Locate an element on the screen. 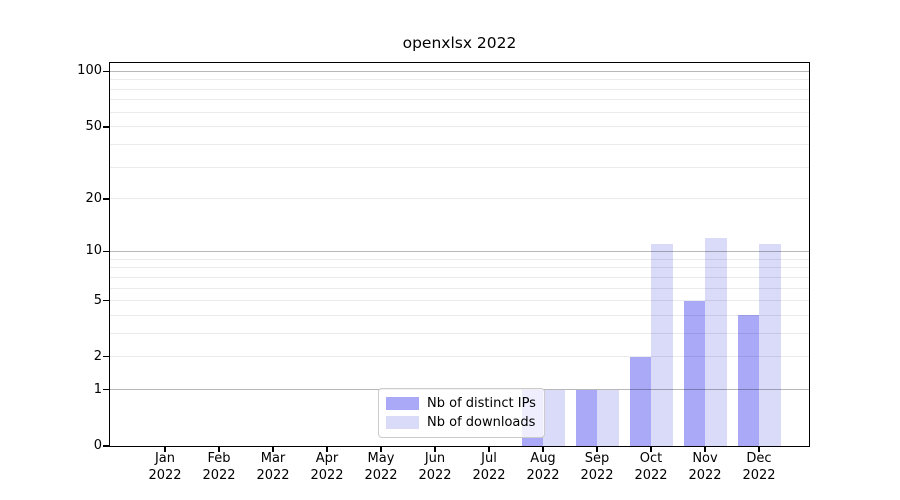 The height and width of the screenshot is (500, 900). x-tick-label: Feb 2022 is located at coordinates (219, 467).